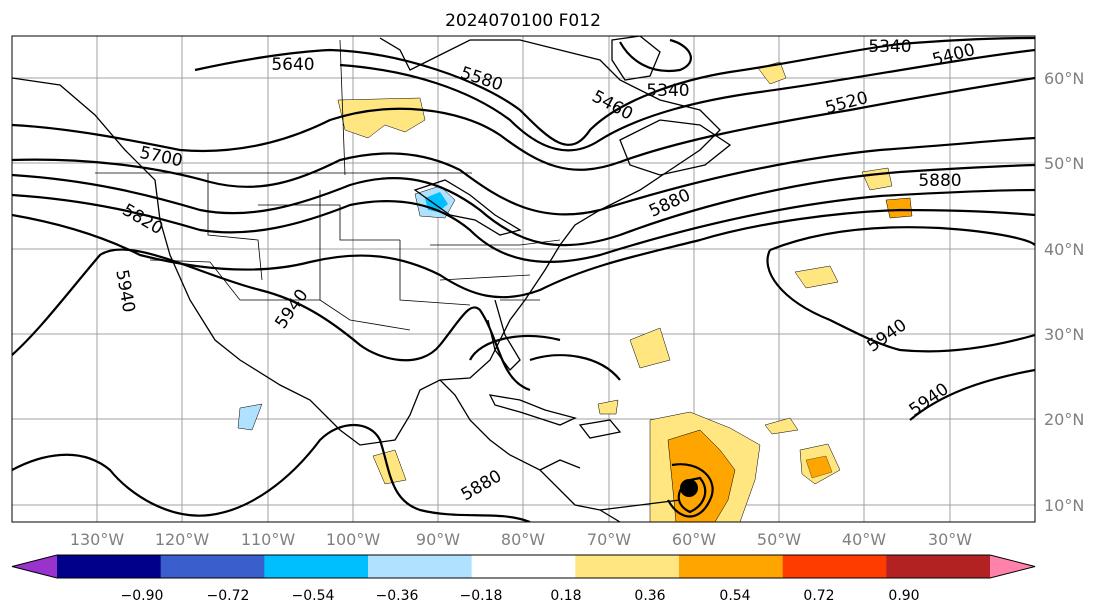 Image resolution: width=1105 pixels, height=615 pixels. What do you see at coordinates (1012, 566) in the screenshot?
I see `colorbar-extend-high` at bounding box center [1012, 566].